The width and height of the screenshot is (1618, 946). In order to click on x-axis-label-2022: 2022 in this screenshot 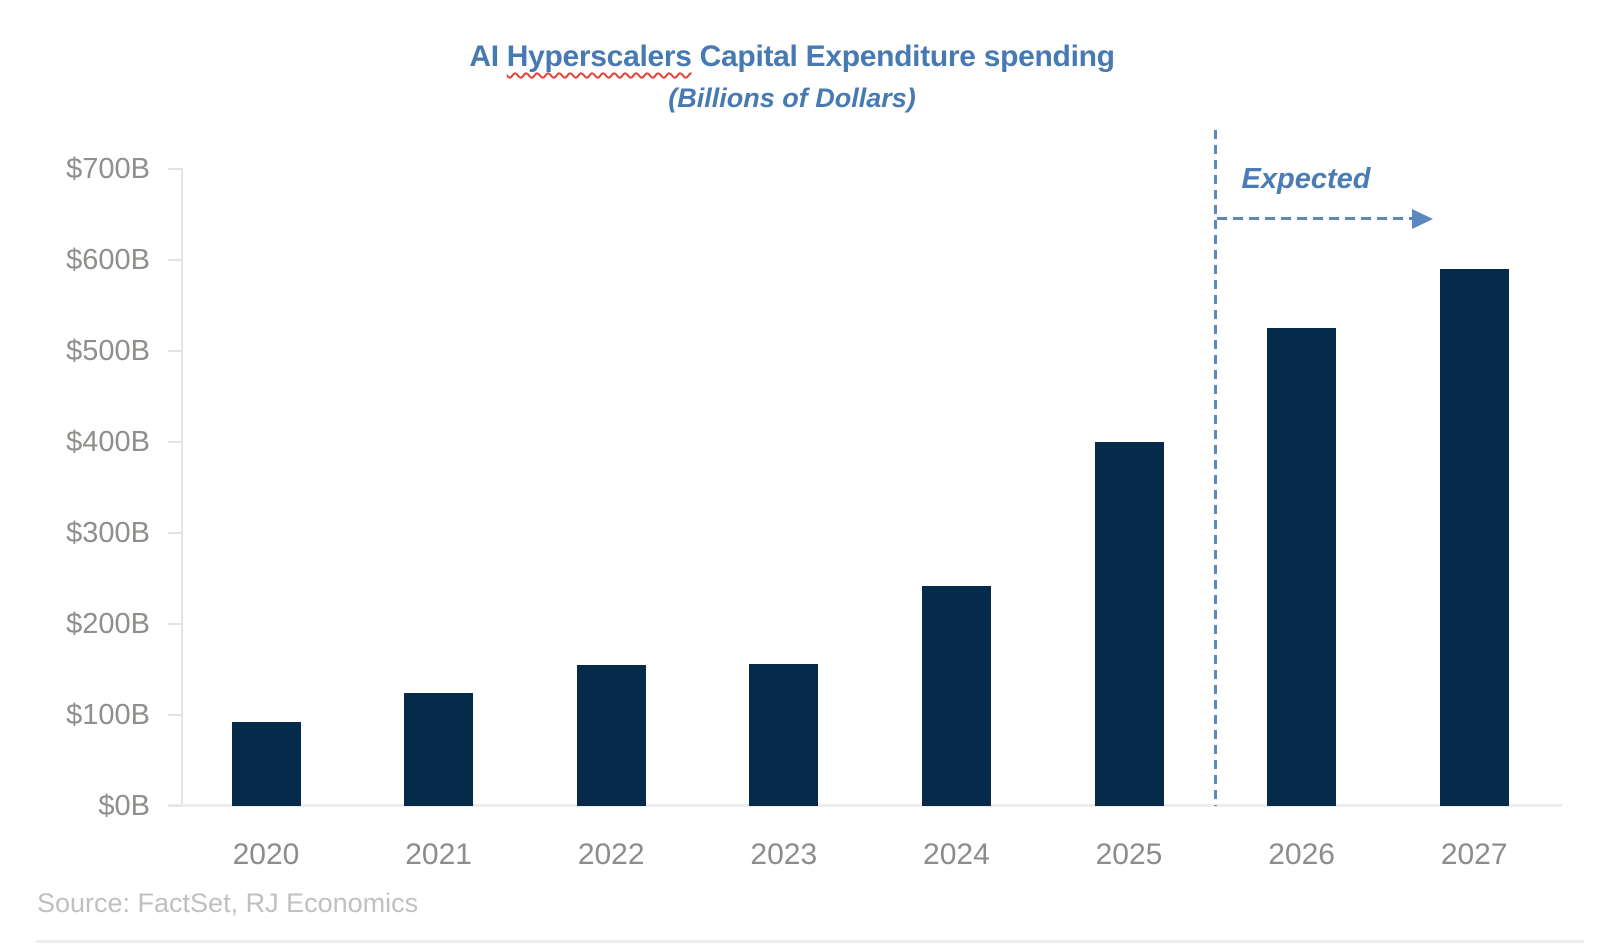, I will do `click(611, 854)`.